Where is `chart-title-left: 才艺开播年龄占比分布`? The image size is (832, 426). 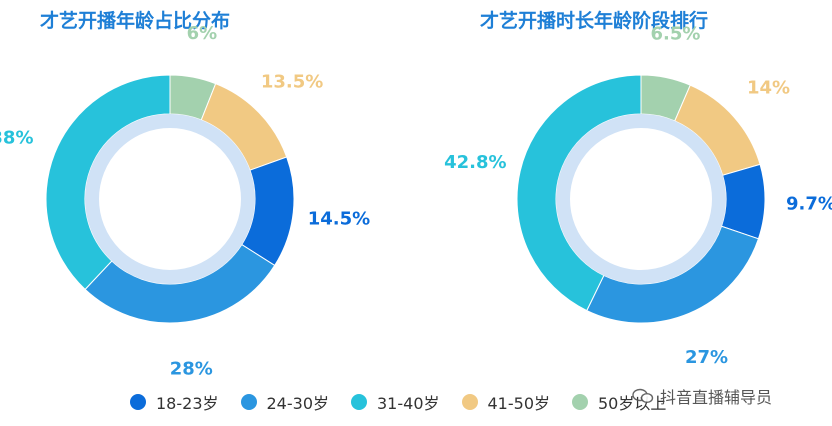
chart-title-left: 才艺开播年龄占比分布 is located at coordinates (135, 21).